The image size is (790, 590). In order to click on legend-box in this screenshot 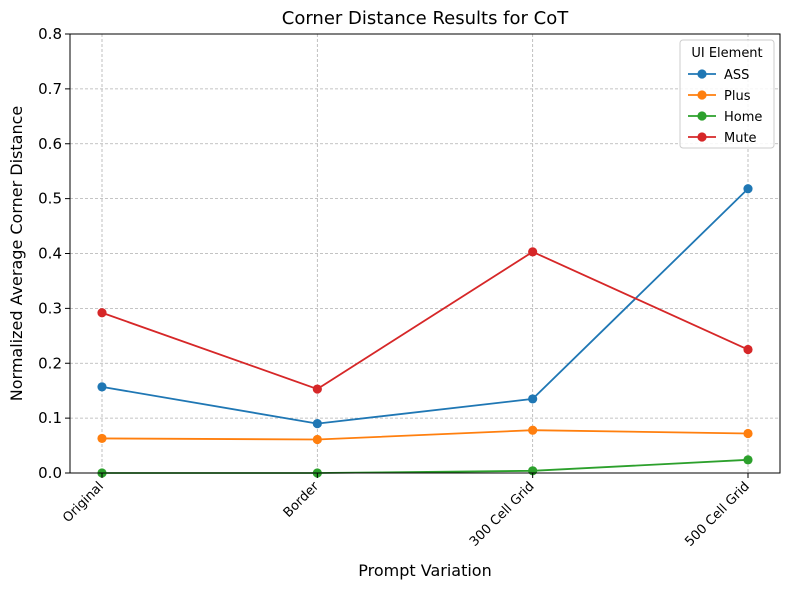, I will do `click(727, 94)`.